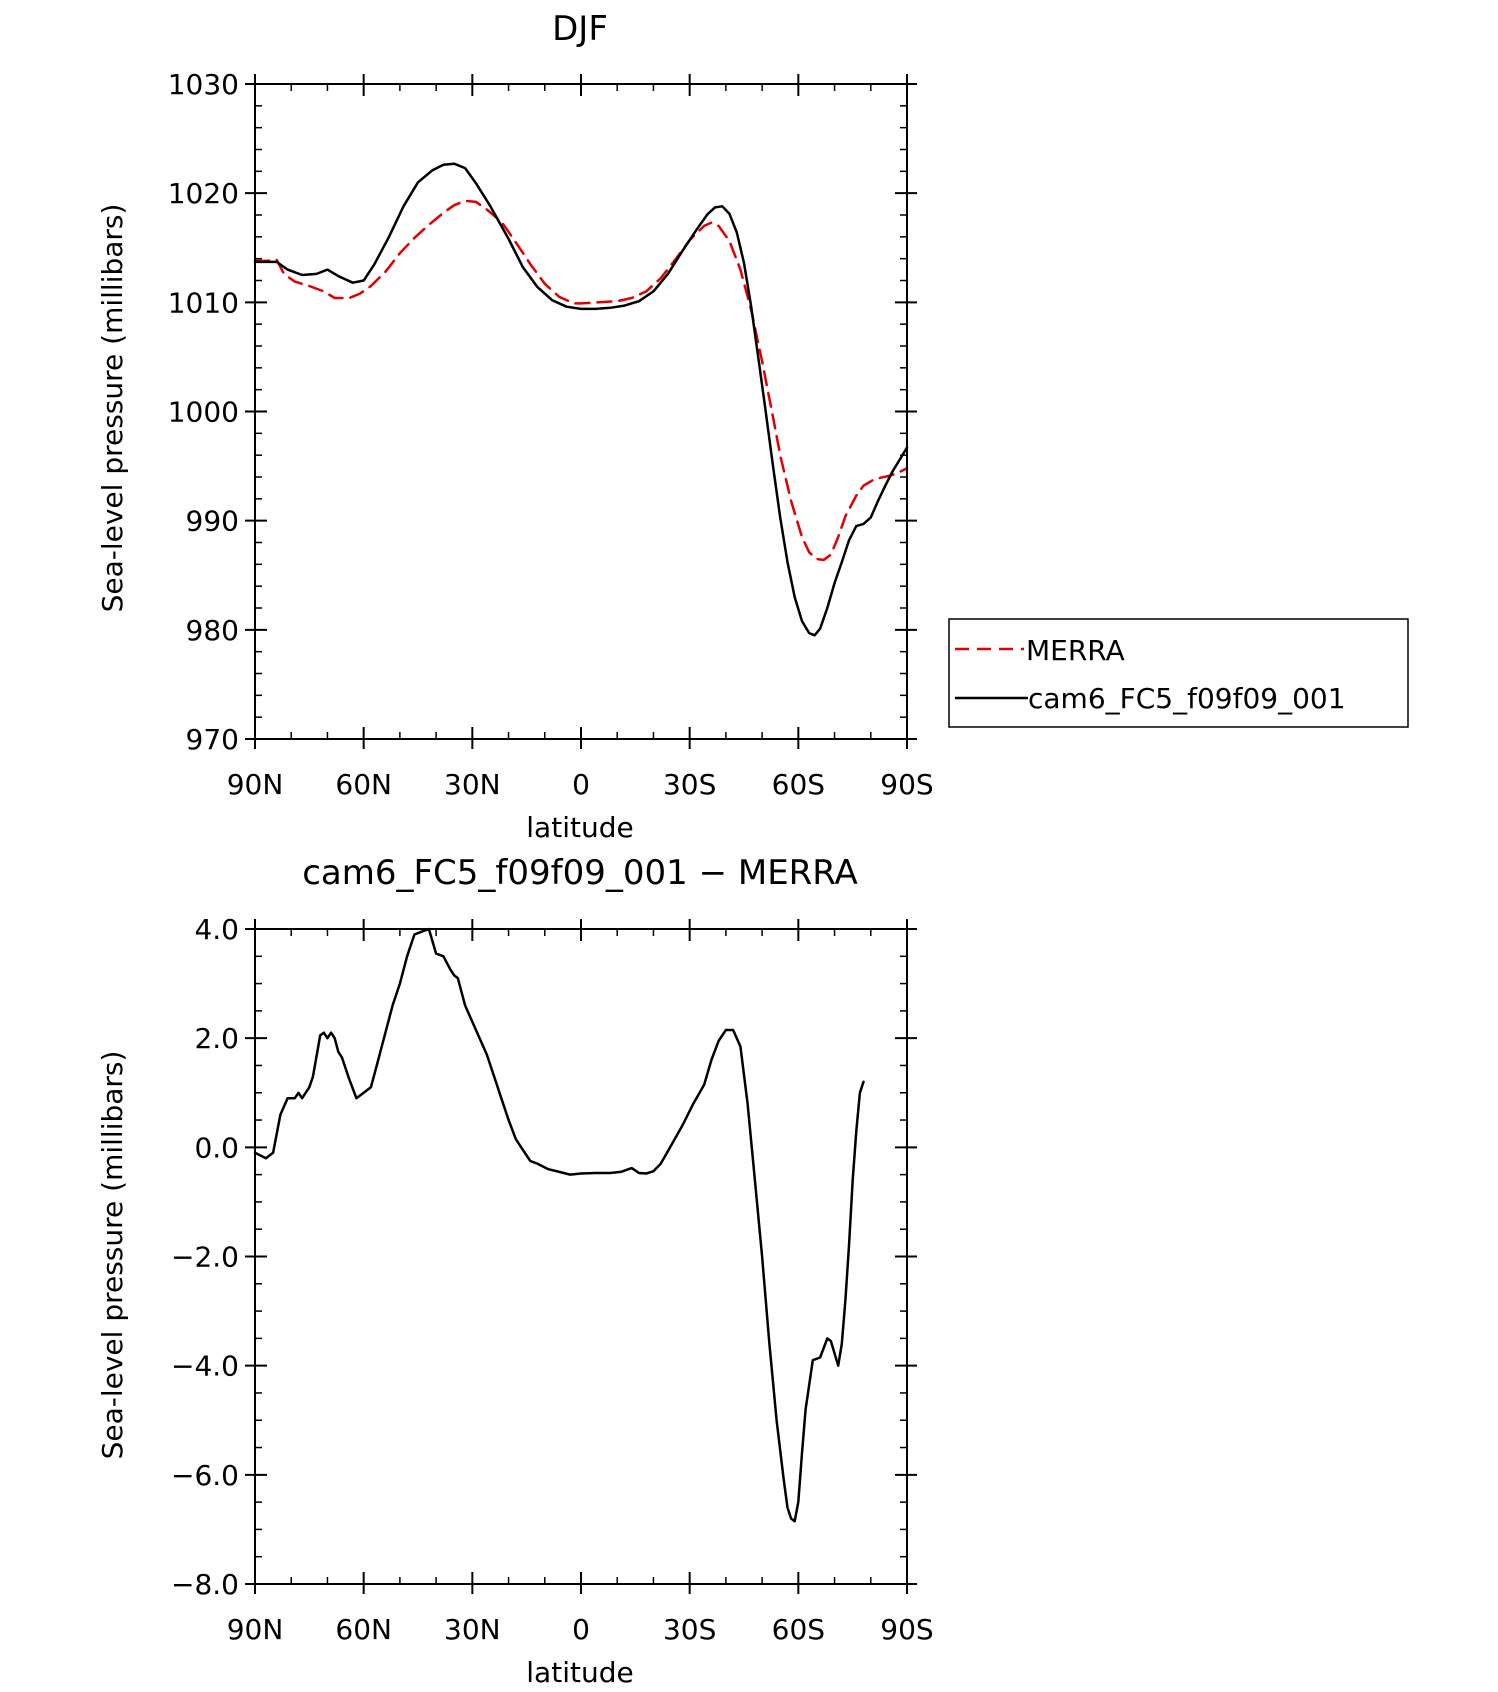 The width and height of the screenshot is (1498, 1692). I want to click on bottom-y-tick-label: −6.0, so click(205, 1475).